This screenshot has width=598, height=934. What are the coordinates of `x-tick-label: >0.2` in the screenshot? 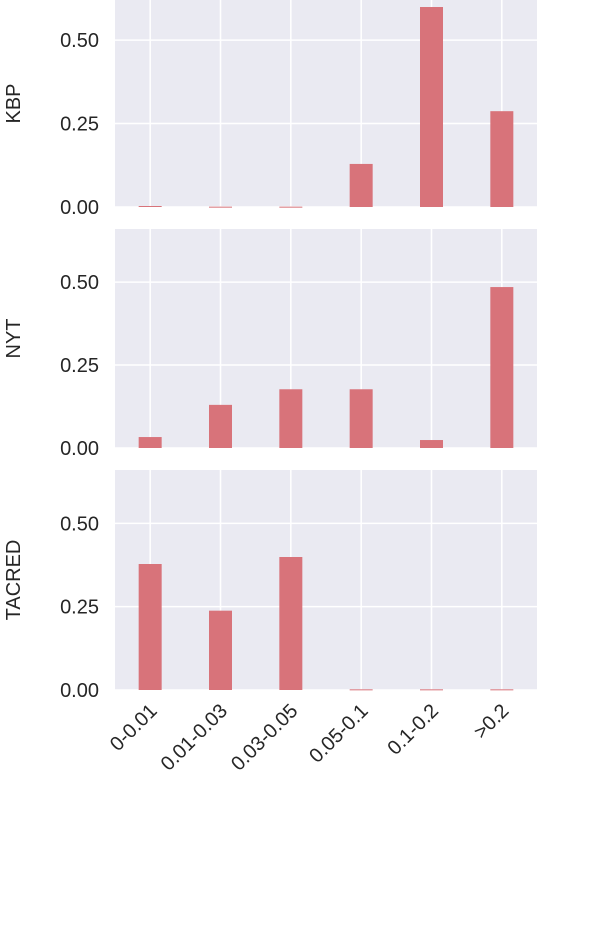 It's located at (491, 721).